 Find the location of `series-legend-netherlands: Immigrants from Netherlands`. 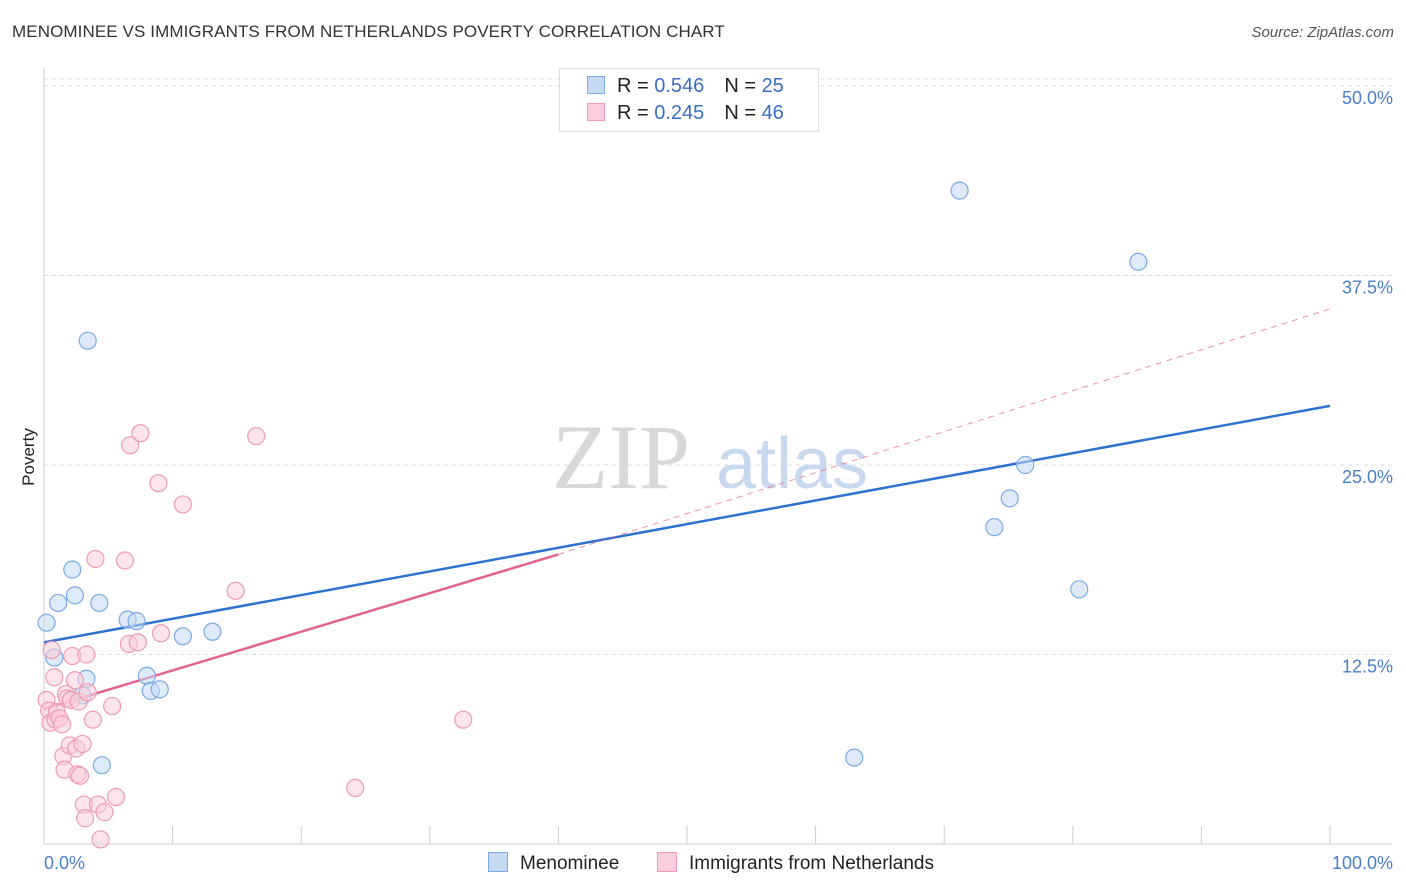

series-legend-netherlands: Immigrants from Netherlands is located at coordinates (795, 863).